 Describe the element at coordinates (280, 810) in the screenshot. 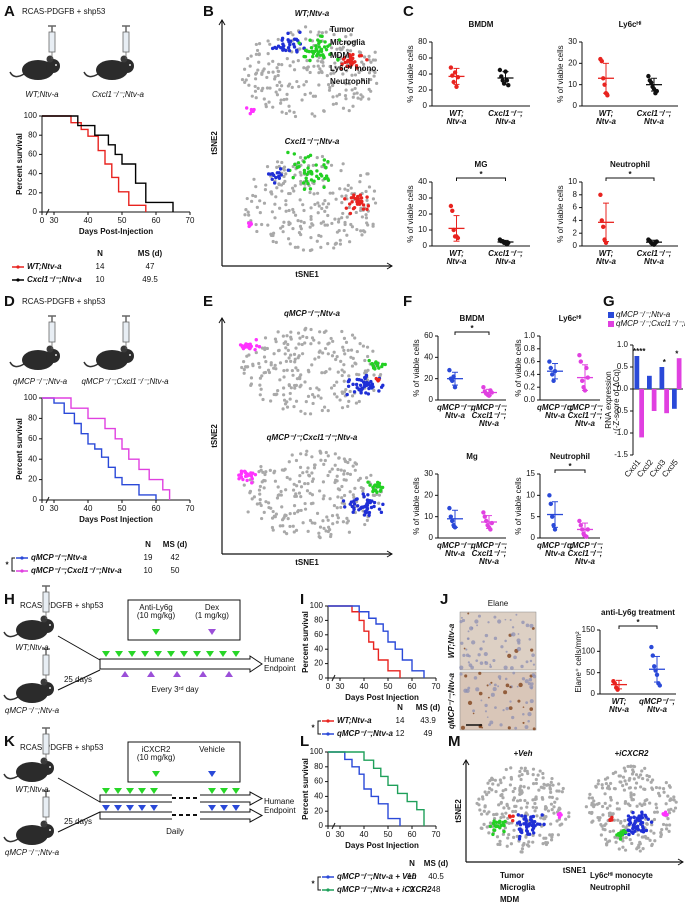

I see `endpoint-label: Endpoint` at that location.